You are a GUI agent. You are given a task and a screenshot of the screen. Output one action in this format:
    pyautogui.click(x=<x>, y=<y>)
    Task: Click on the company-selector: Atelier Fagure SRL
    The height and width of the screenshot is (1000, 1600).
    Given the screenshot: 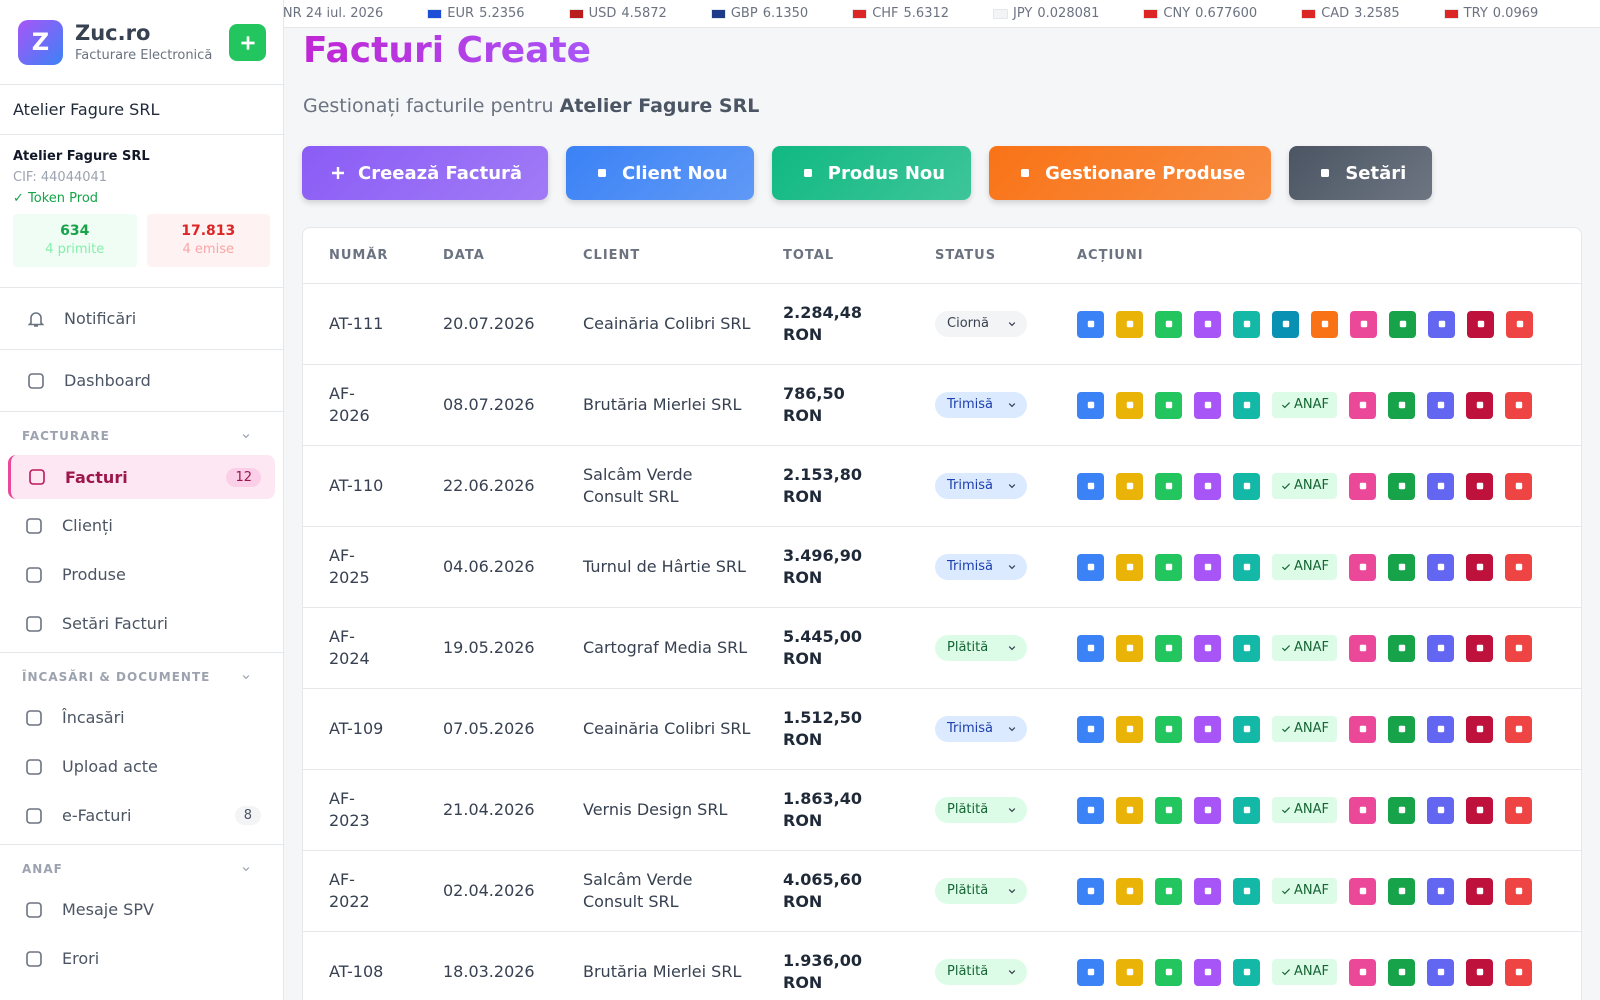 What is the action you would take?
    pyautogui.click(x=141, y=110)
    